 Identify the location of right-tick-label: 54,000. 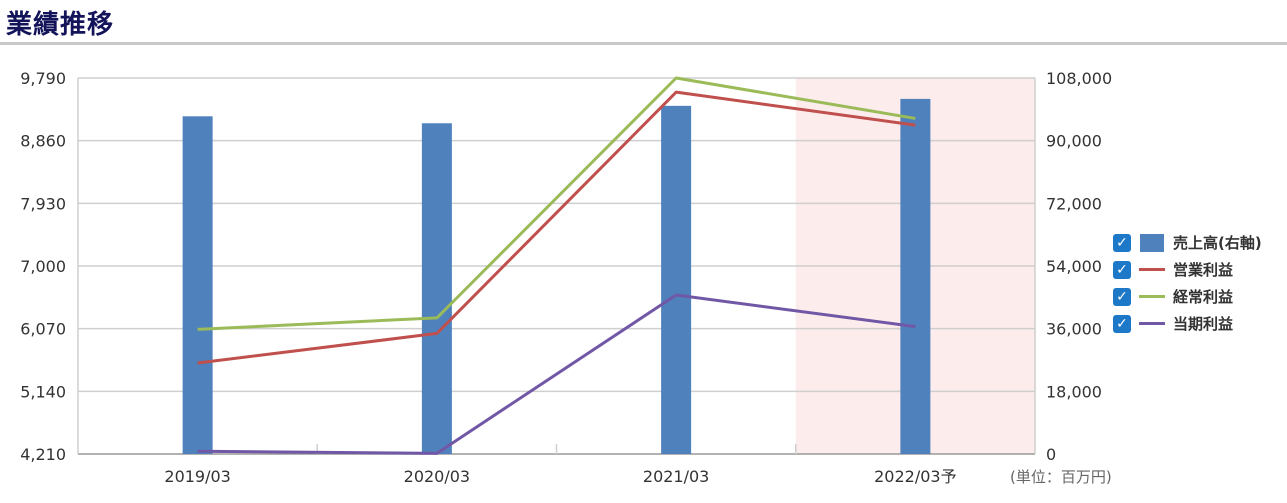
(1074, 266).